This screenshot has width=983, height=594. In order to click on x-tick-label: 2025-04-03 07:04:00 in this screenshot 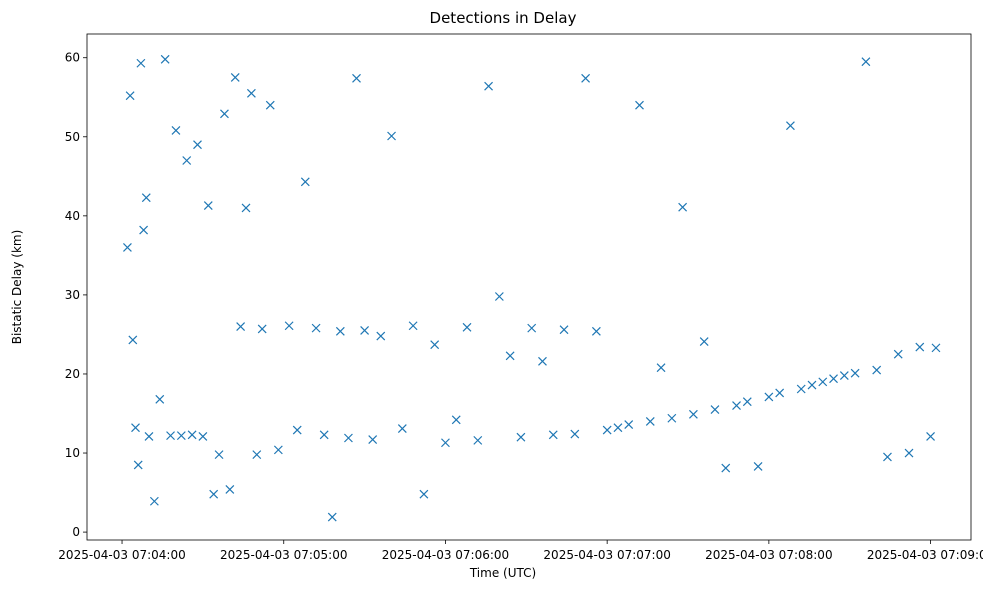, I will do `click(121, 555)`.